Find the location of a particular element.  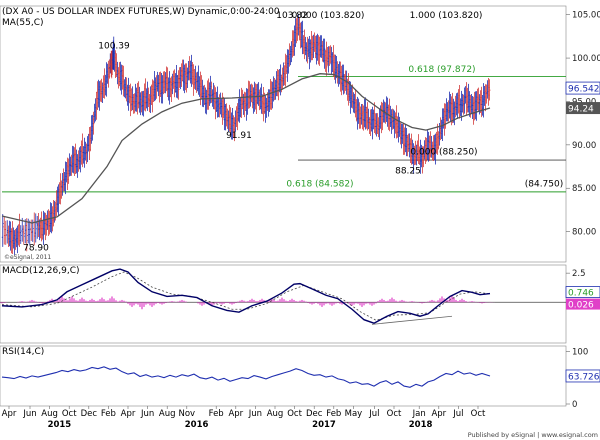

ma-value-tag: 94.24 is located at coordinates (583, 108).